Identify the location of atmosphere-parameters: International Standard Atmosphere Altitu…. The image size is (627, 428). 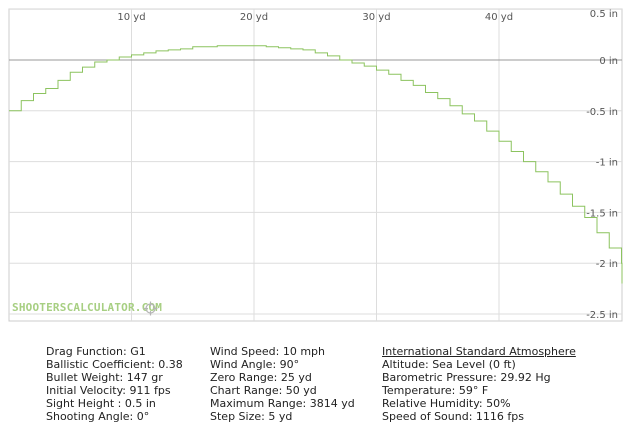
(479, 384).